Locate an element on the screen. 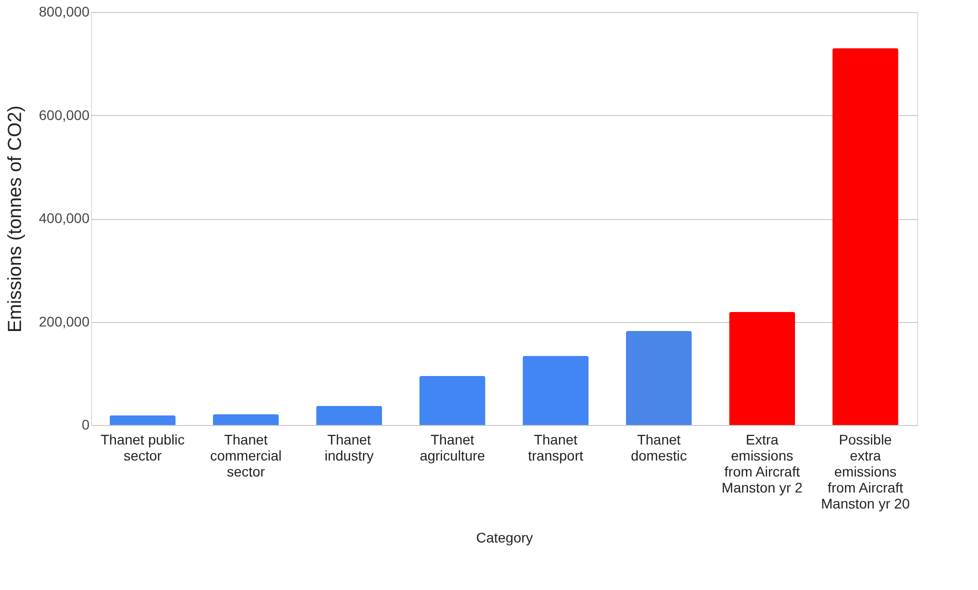  x-tick-label: Thanet commercial sector is located at coordinates (246, 456).